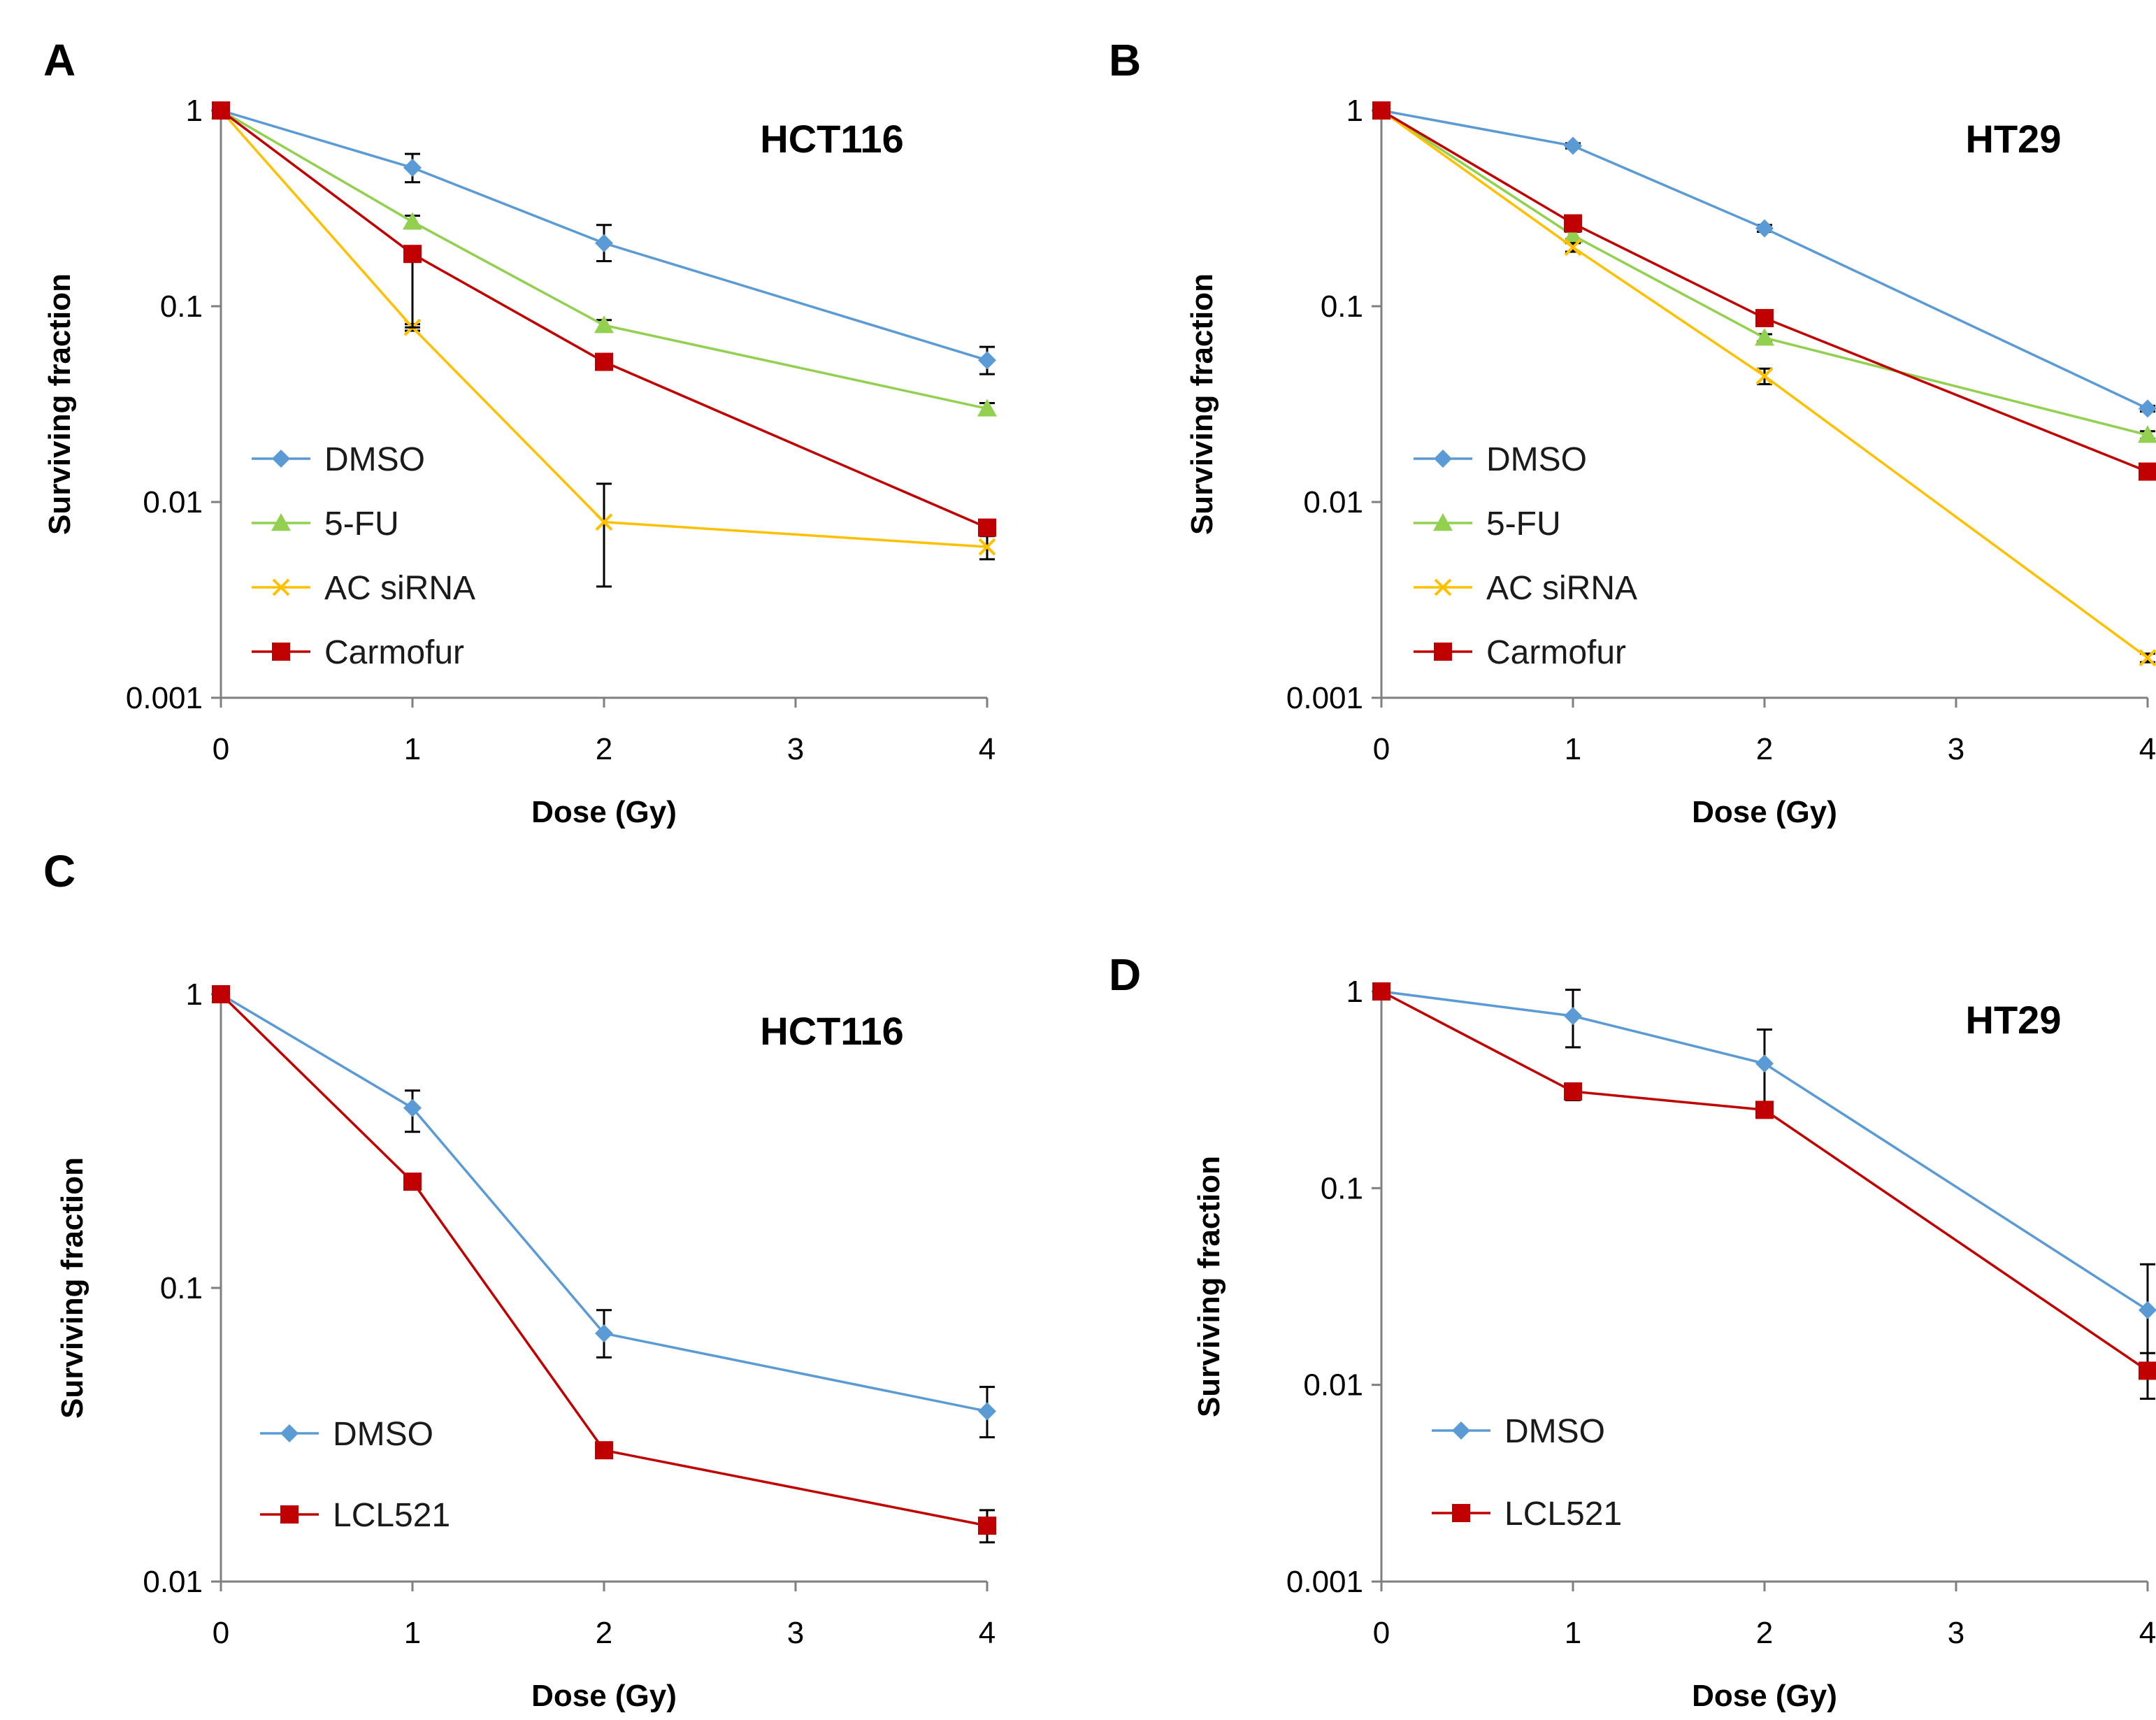 The height and width of the screenshot is (1720, 2156). Describe the element at coordinates (604, 1212) in the screenshot. I see `series-dmso` at that location.